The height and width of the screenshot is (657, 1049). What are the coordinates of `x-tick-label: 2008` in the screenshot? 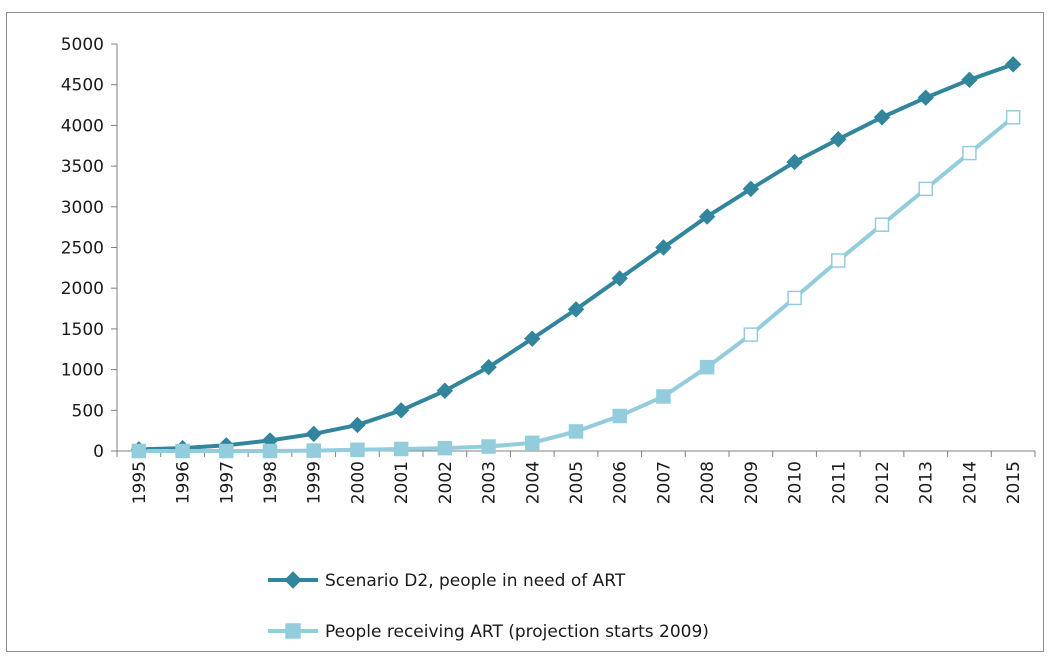 It's located at (708, 482).